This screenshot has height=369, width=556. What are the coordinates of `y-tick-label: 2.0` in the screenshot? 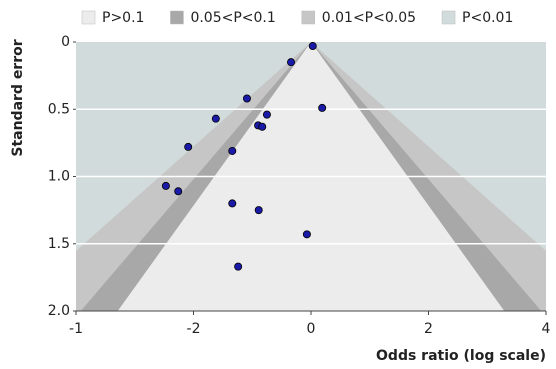 It's located at (59, 311).